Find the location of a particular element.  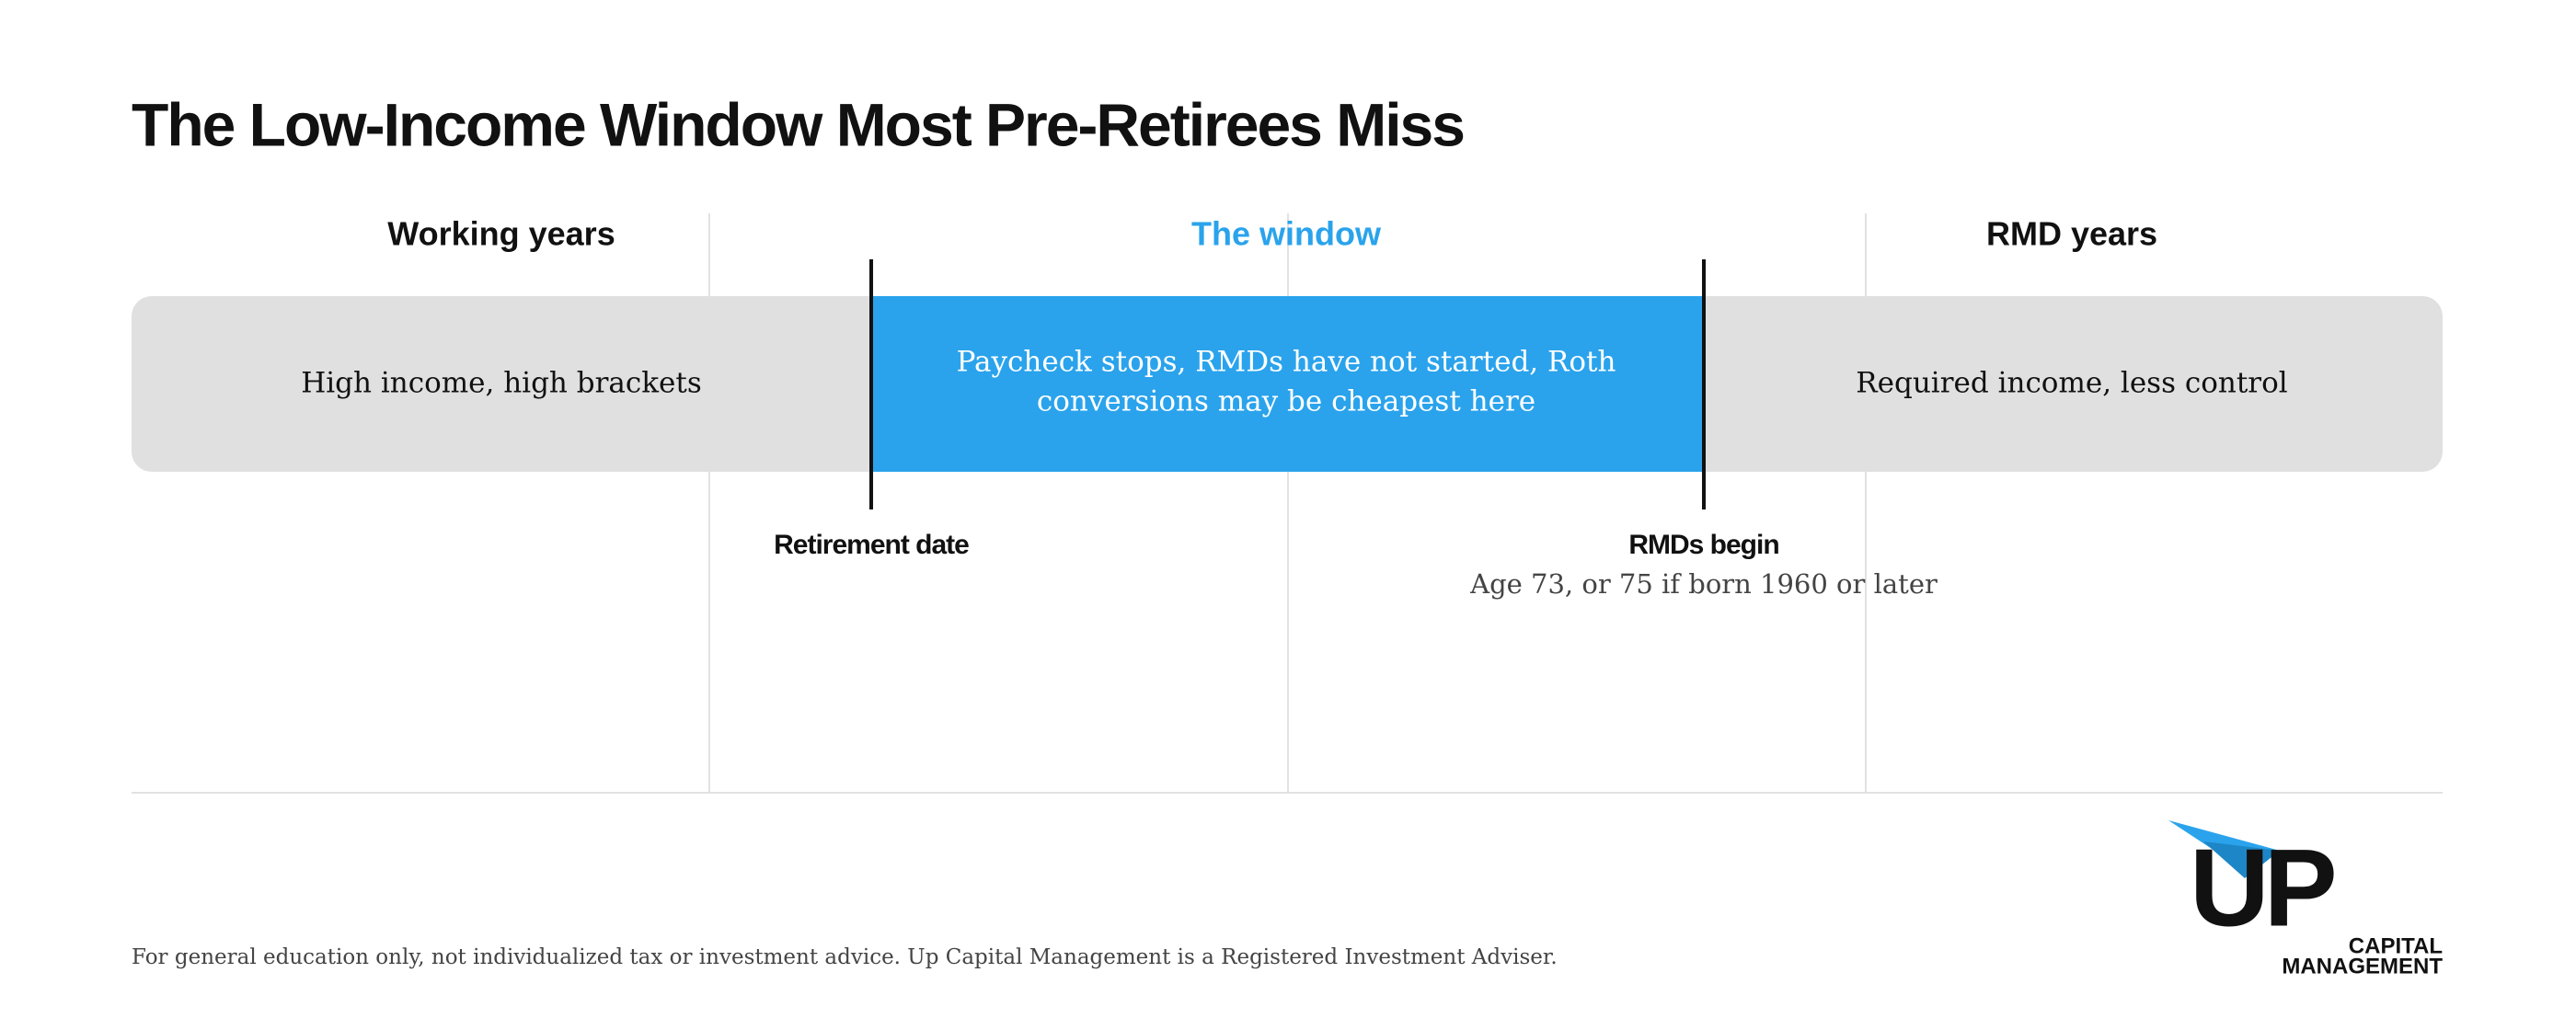

logo: UP CAPITAL MANAGEMENT is located at coordinates (2305, 899).